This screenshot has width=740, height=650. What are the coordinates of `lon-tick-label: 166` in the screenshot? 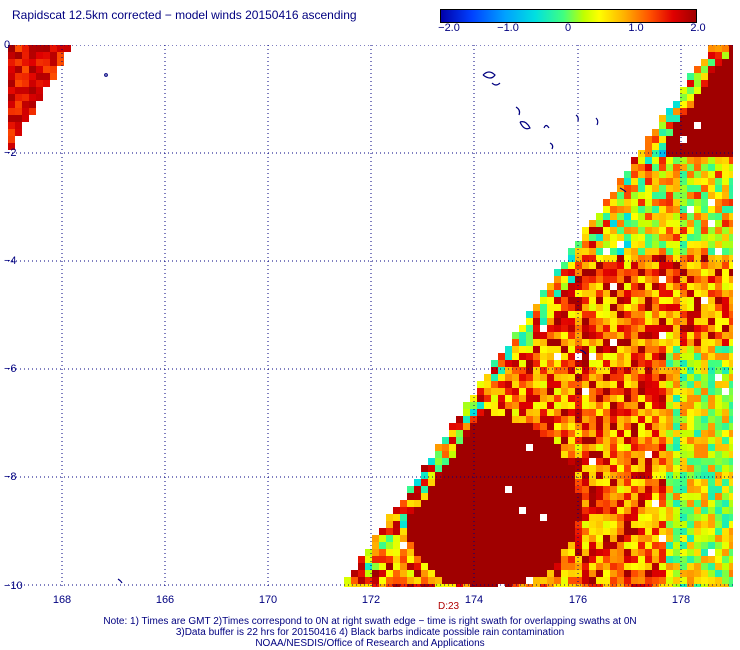 It's located at (165, 600).